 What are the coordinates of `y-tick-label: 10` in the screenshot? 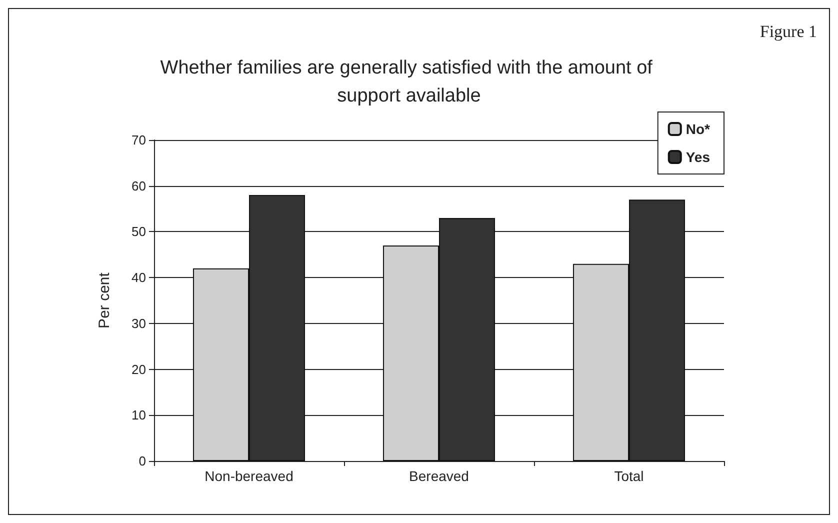 It's located at (139, 415).